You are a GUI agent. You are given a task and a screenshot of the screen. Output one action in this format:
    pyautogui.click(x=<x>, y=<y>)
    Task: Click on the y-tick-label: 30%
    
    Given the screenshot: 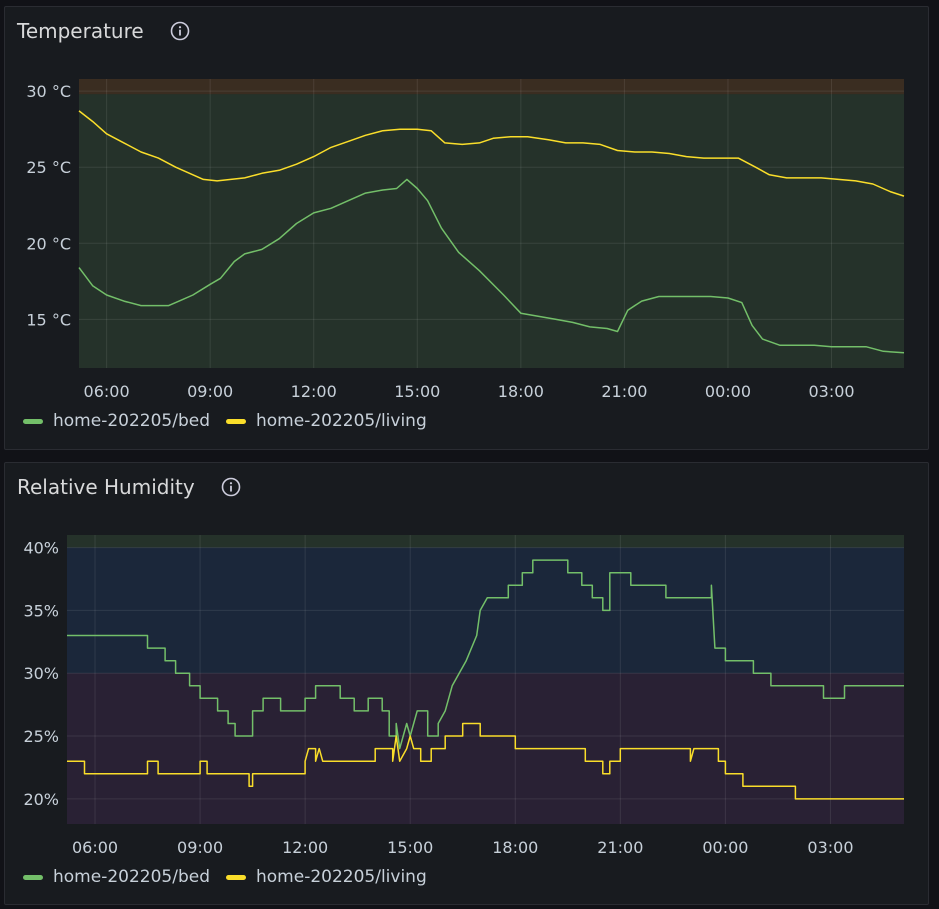 What is the action you would take?
    pyautogui.click(x=41, y=673)
    